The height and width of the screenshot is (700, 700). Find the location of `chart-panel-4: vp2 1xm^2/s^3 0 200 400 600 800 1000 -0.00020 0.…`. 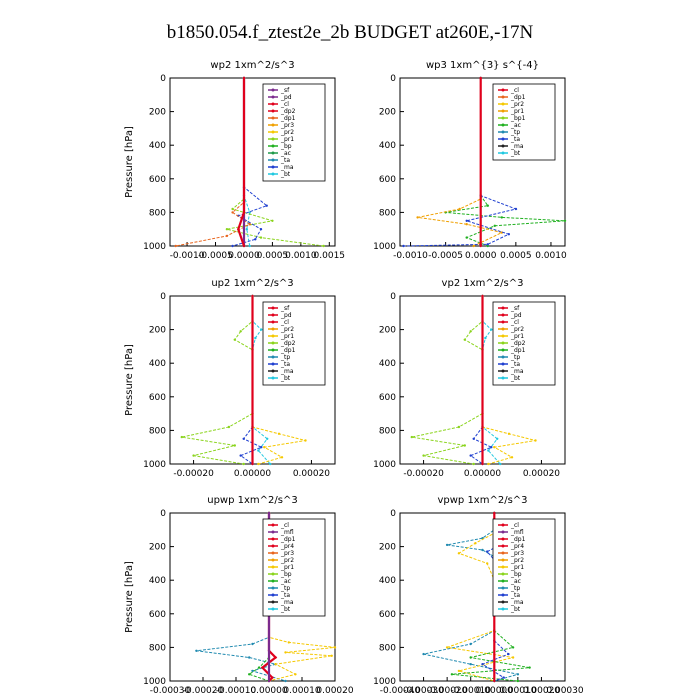

chart-panel-4: vp2 1xm^2/s^3 0 200 400 600 800 1000 -0.00020 0.… is located at coordinates (469, 378).